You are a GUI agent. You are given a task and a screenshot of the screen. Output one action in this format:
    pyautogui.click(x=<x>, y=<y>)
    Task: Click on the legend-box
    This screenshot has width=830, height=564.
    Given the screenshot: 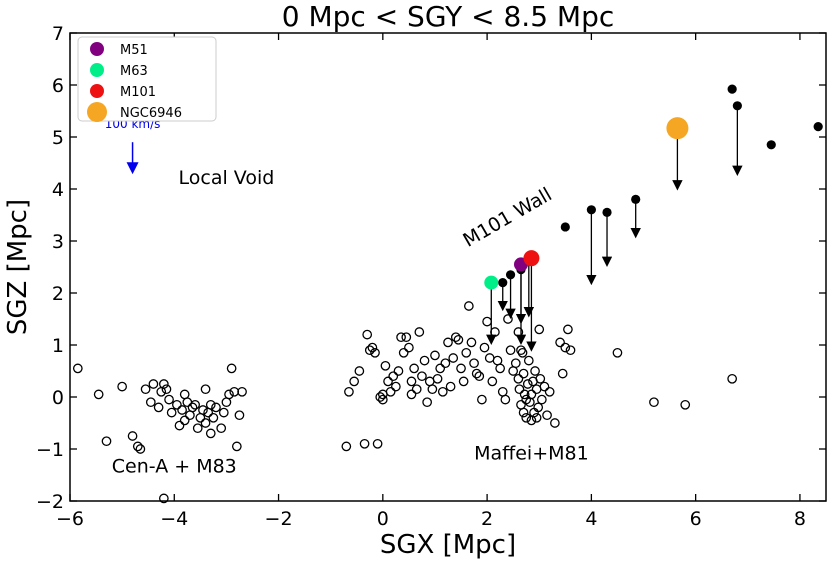 What is the action you would take?
    pyautogui.click(x=147, y=79)
    